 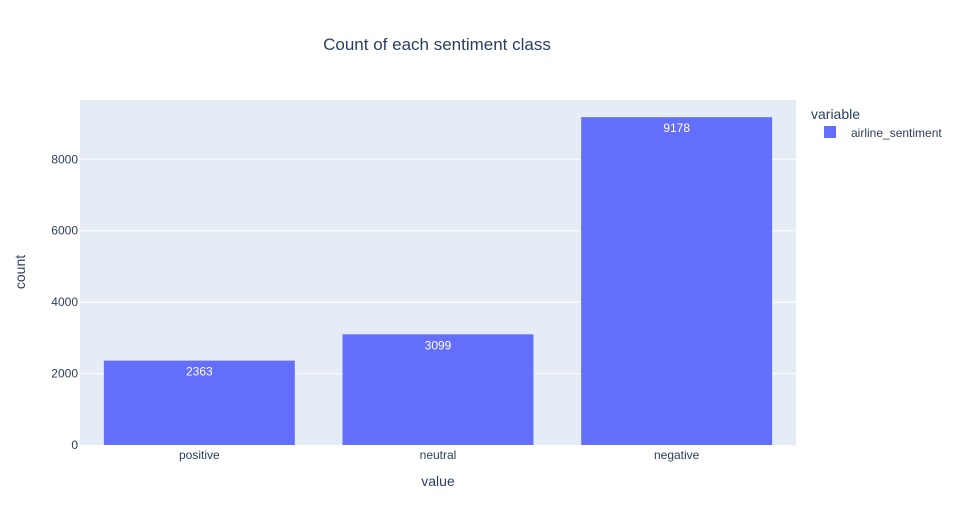 What do you see at coordinates (64, 231) in the screenshot?
I see `y-tick-label: 6000` at bounding box center [64, 231].